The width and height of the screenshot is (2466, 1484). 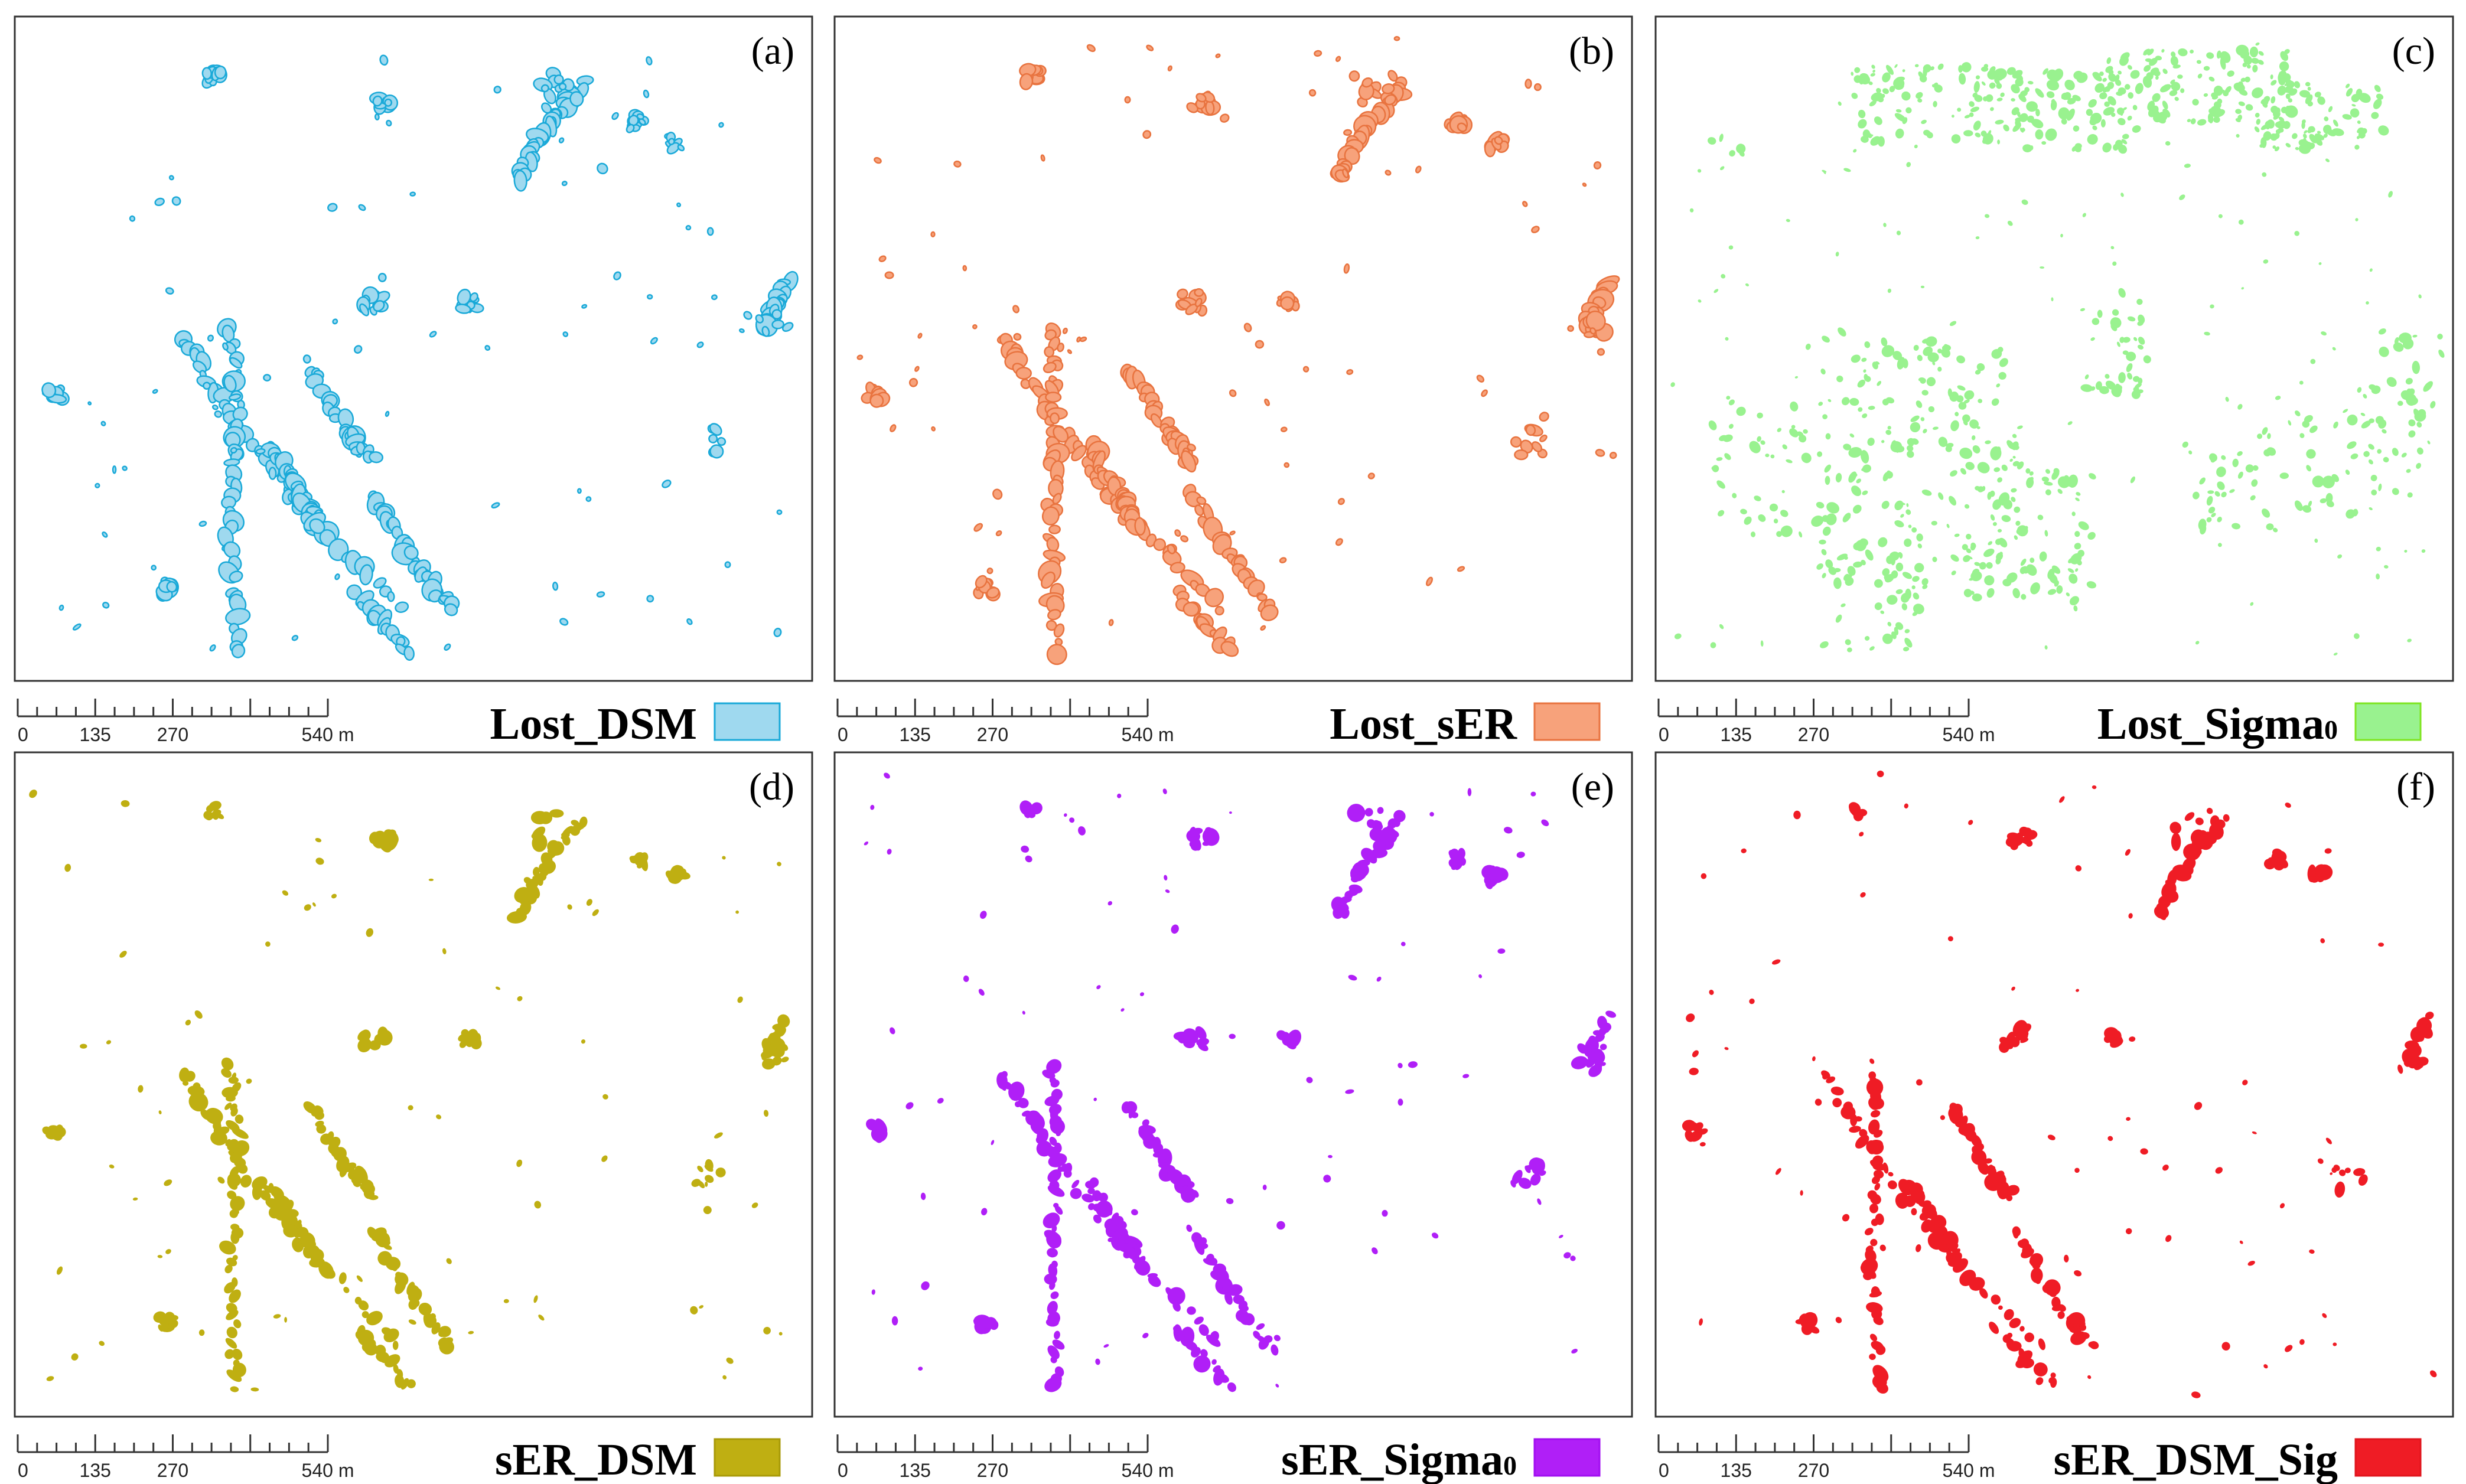 I want to click on scale-tick-label: 270, so click(x=1813, y=1470).